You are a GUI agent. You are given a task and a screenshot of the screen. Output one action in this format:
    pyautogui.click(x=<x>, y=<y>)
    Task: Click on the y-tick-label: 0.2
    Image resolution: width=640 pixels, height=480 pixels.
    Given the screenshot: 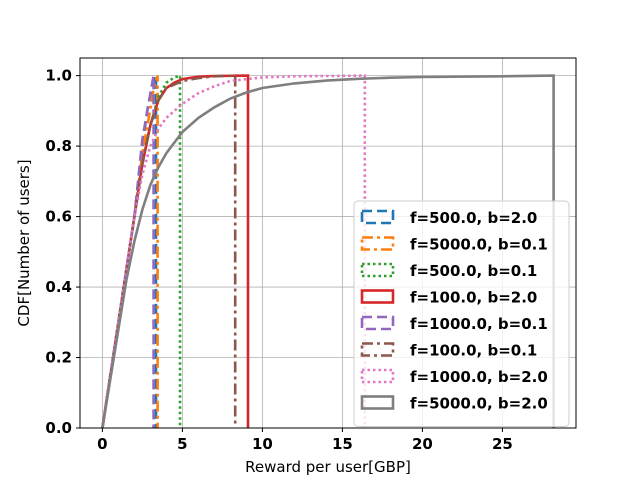 What is the action you would take?
    pyautogui.click(x=58, y=358)
    